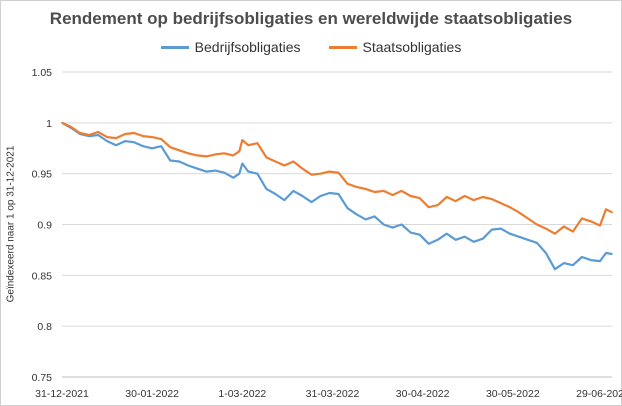  What do you see at coordinates (342, 47) in the screenshot?
I see `legend-swatch-staatsobligaties` at bounding box center [342, 47].